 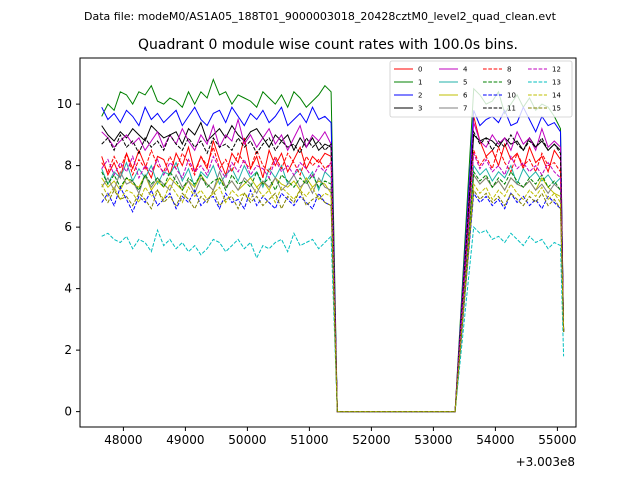 What do you see at coordinates (511, 96) in the screenshot?
I see `legend-label-10: 10` at bounding box center [511, 96].